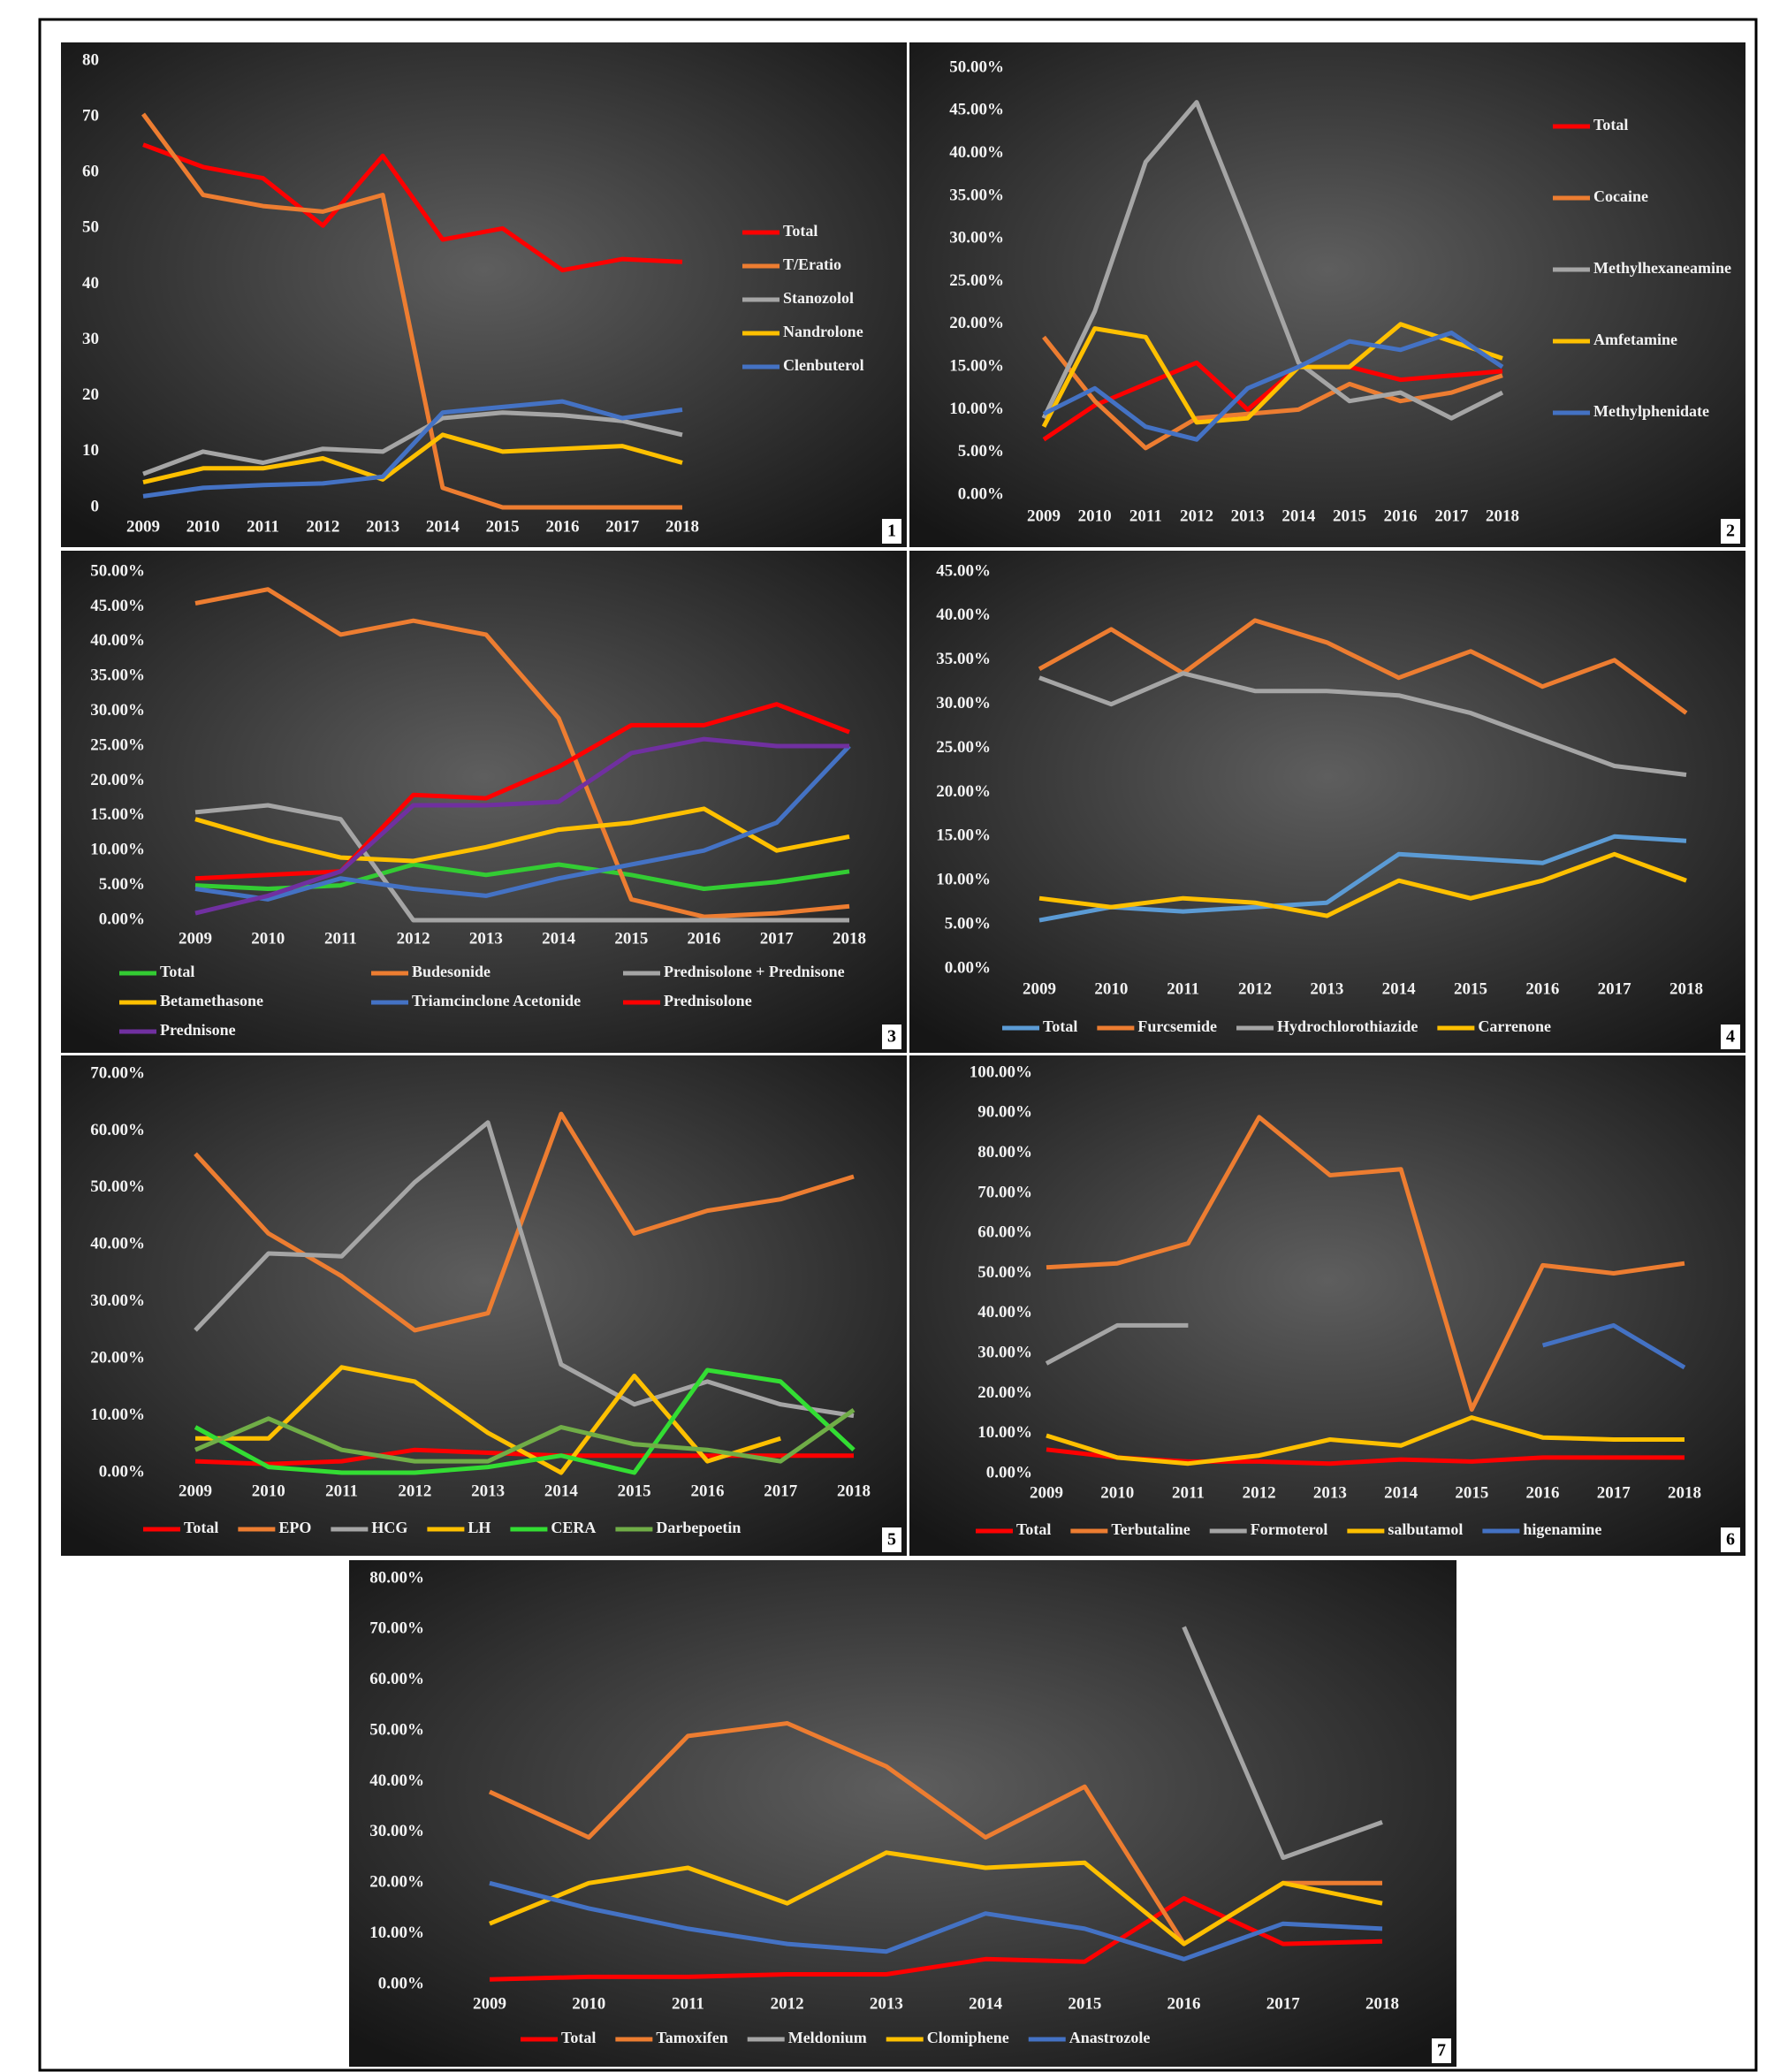 The height and width of the screenshot is (2072, 1772). What do you see at coordinates (573, 1527) in the screenshot?
I see `legend-label: CERA` at bounding box center [573, 1527].